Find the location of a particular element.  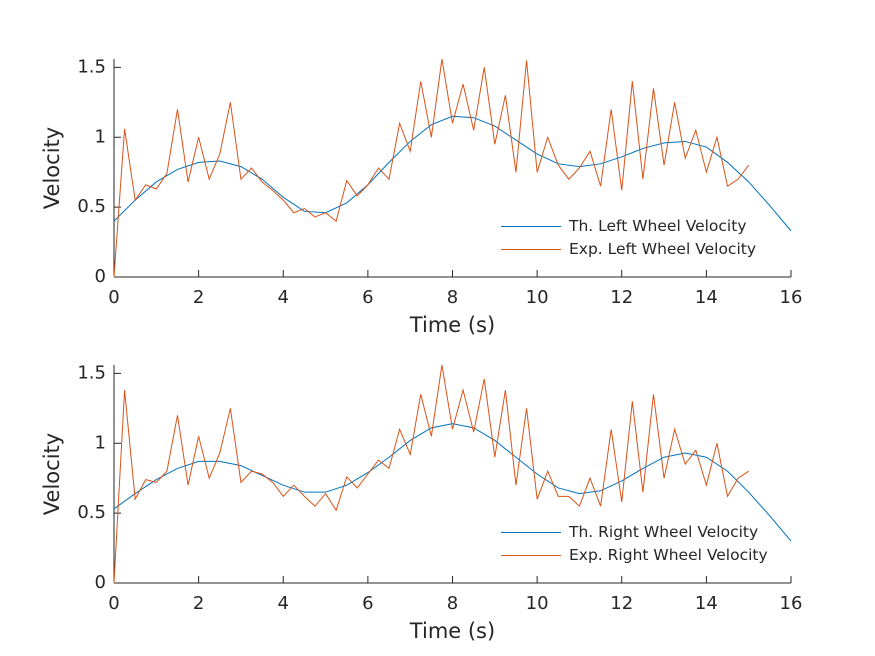

legend-label: Exp. Right Wheel Velocity is located at coordinates (668, 555).